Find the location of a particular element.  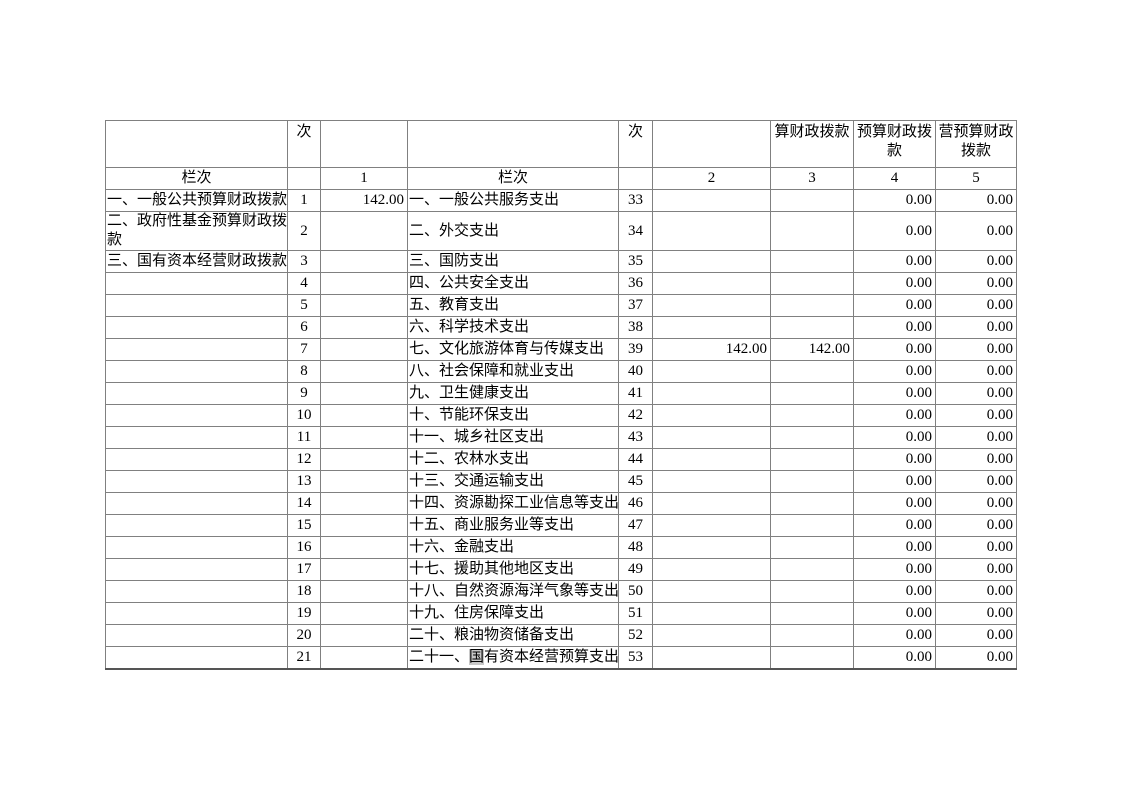

table-row: 16 十六、金融支出 48 0.00 0.00 is located at coordinates (561, 547).